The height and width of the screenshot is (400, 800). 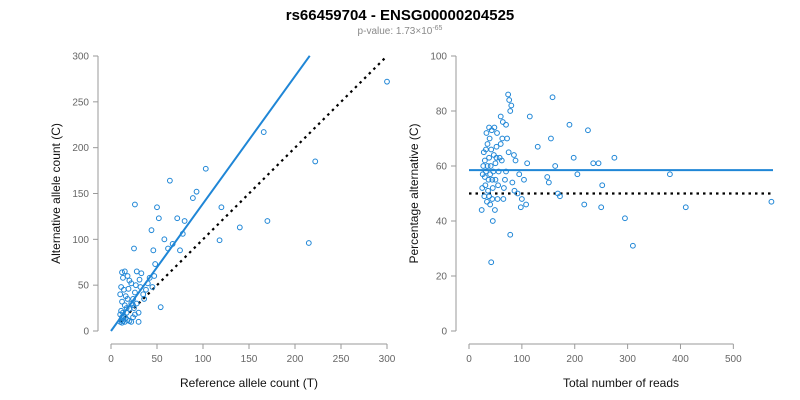 I want to click on x-tick-label: 0, so click(x=469, y=359).